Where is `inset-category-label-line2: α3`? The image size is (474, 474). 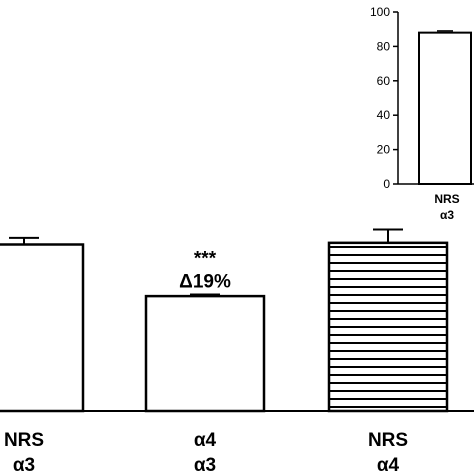 inset-category-label-line2: α3 is located at coordinates (447, 215).